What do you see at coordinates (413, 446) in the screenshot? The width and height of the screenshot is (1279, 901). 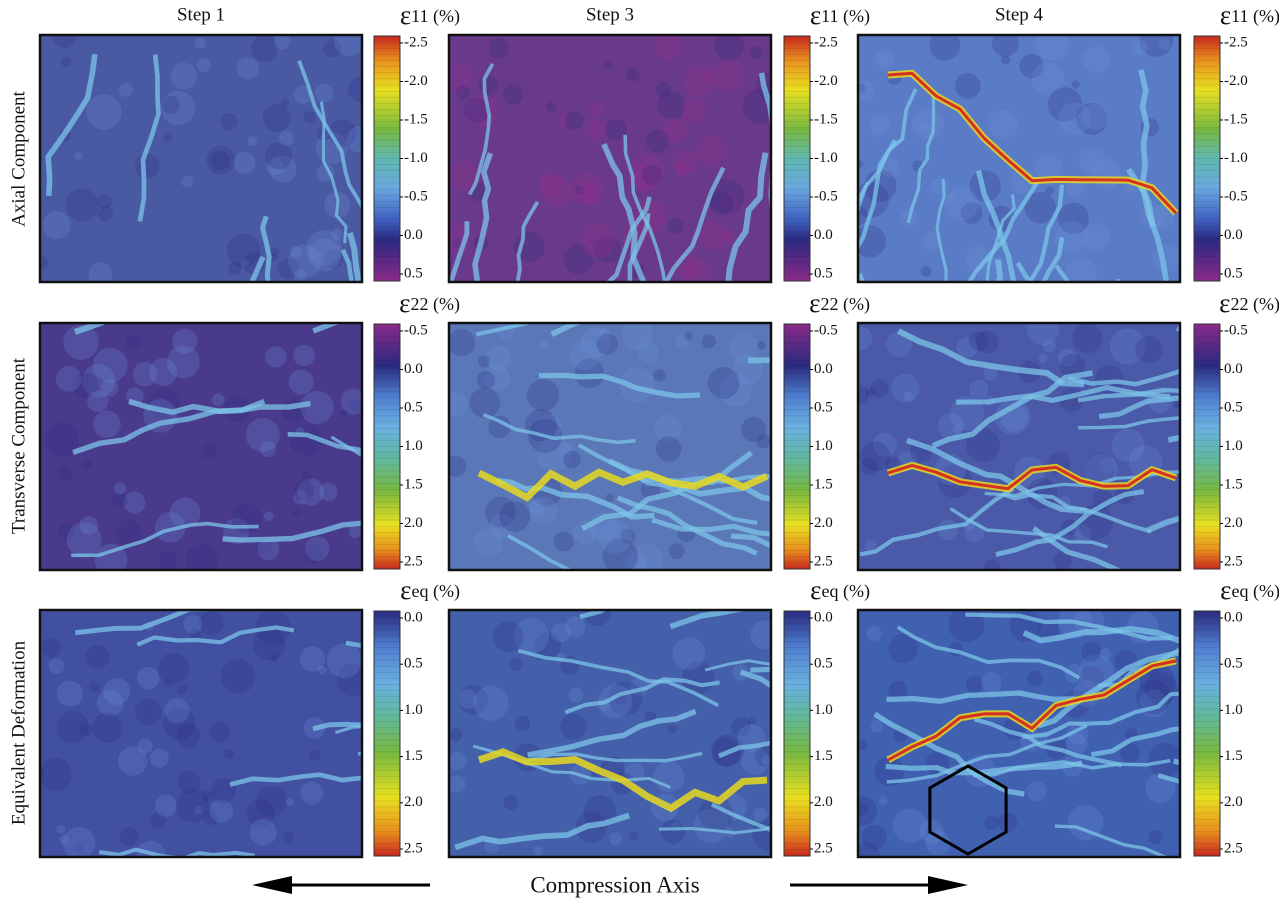 I see `colorbar-tick-label: 1.0` at bounding box center [413, 446].